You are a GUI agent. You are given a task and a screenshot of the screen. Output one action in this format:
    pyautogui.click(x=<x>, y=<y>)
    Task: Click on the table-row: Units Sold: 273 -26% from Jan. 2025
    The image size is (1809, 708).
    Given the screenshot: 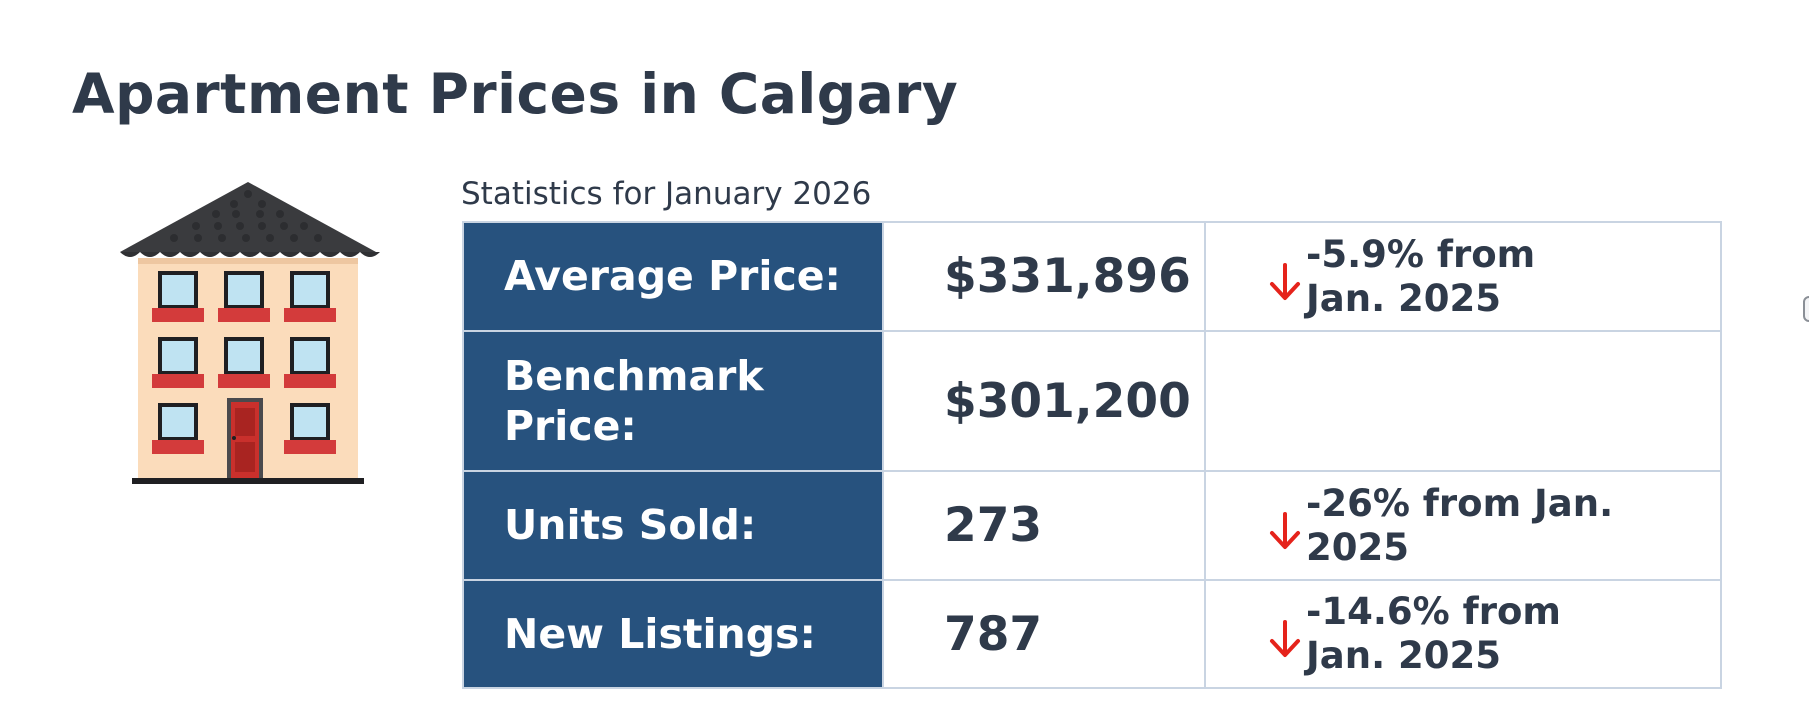 What is the action you would take?
    pyautogui.click(x=1092, y=525)
    